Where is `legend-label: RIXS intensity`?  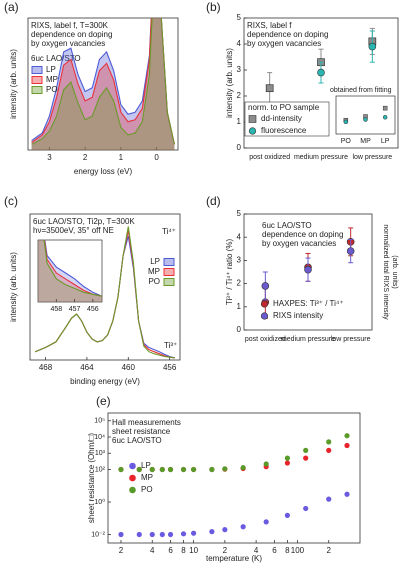 legend-label: RIXS intensity is located at coordinates (298, 315).